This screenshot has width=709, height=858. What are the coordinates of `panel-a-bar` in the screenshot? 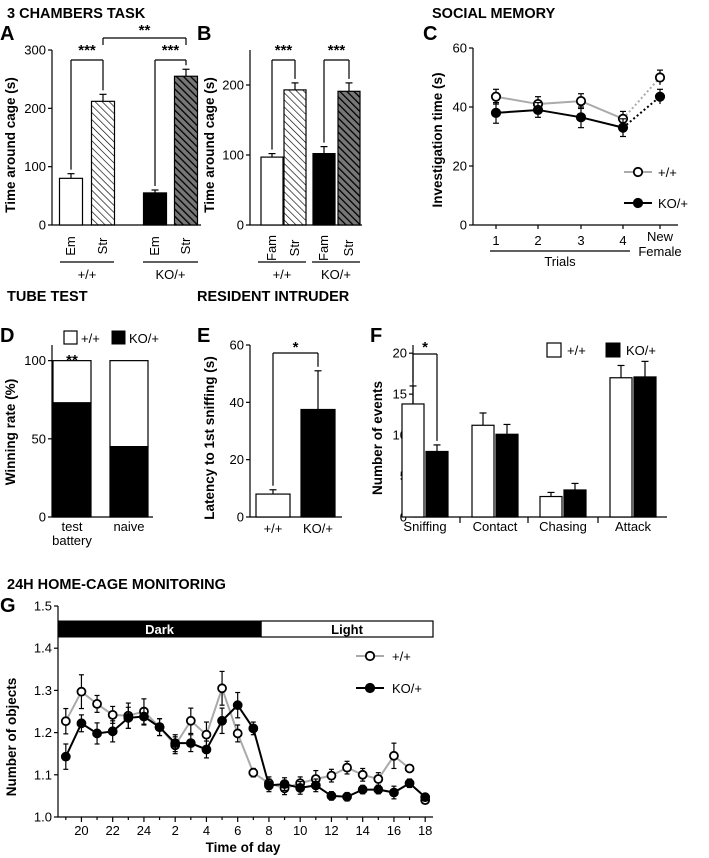 It's located at (155, 209).